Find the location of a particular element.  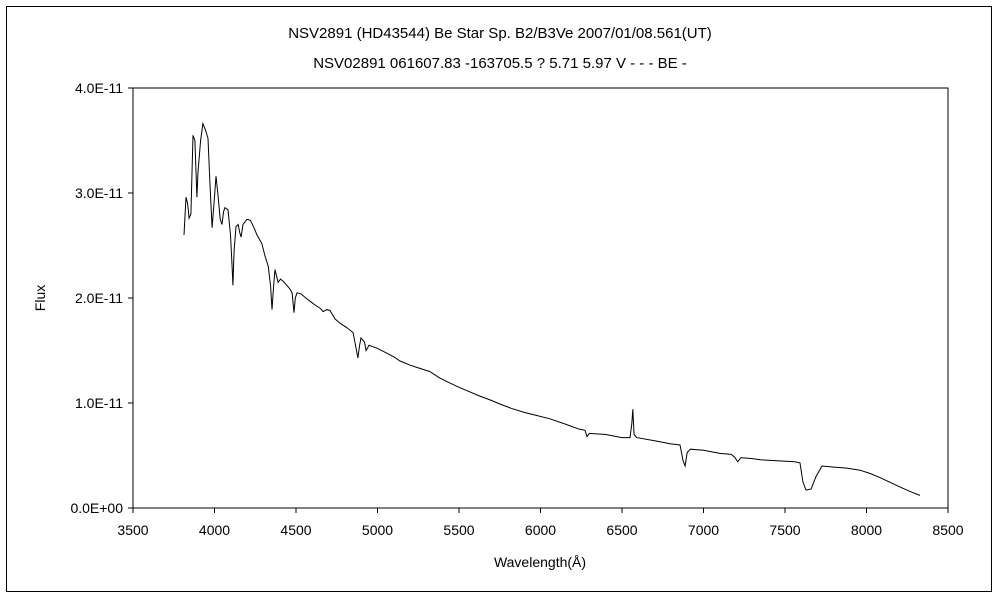

x-tick-label: 4000 is located at coordinates (214, 530).